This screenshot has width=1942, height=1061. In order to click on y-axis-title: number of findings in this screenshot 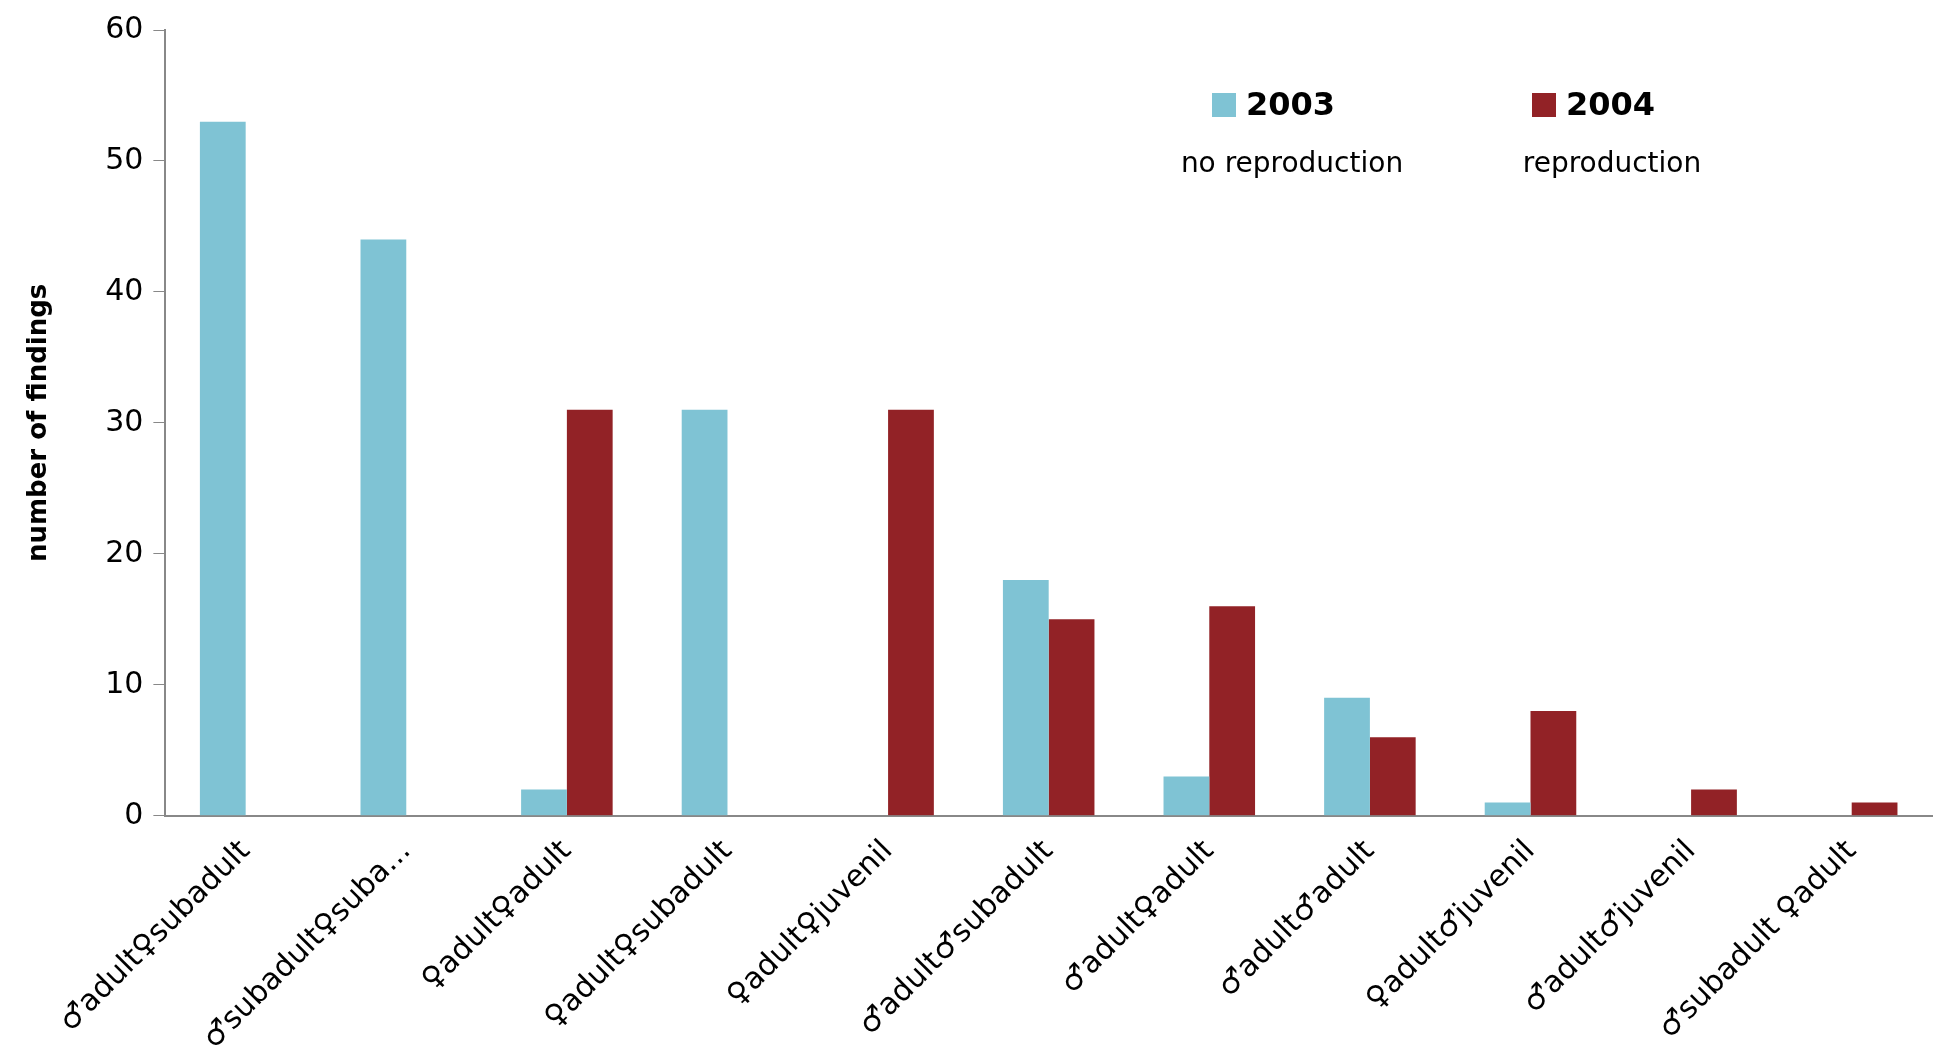, I will do `click(37, 423)`.